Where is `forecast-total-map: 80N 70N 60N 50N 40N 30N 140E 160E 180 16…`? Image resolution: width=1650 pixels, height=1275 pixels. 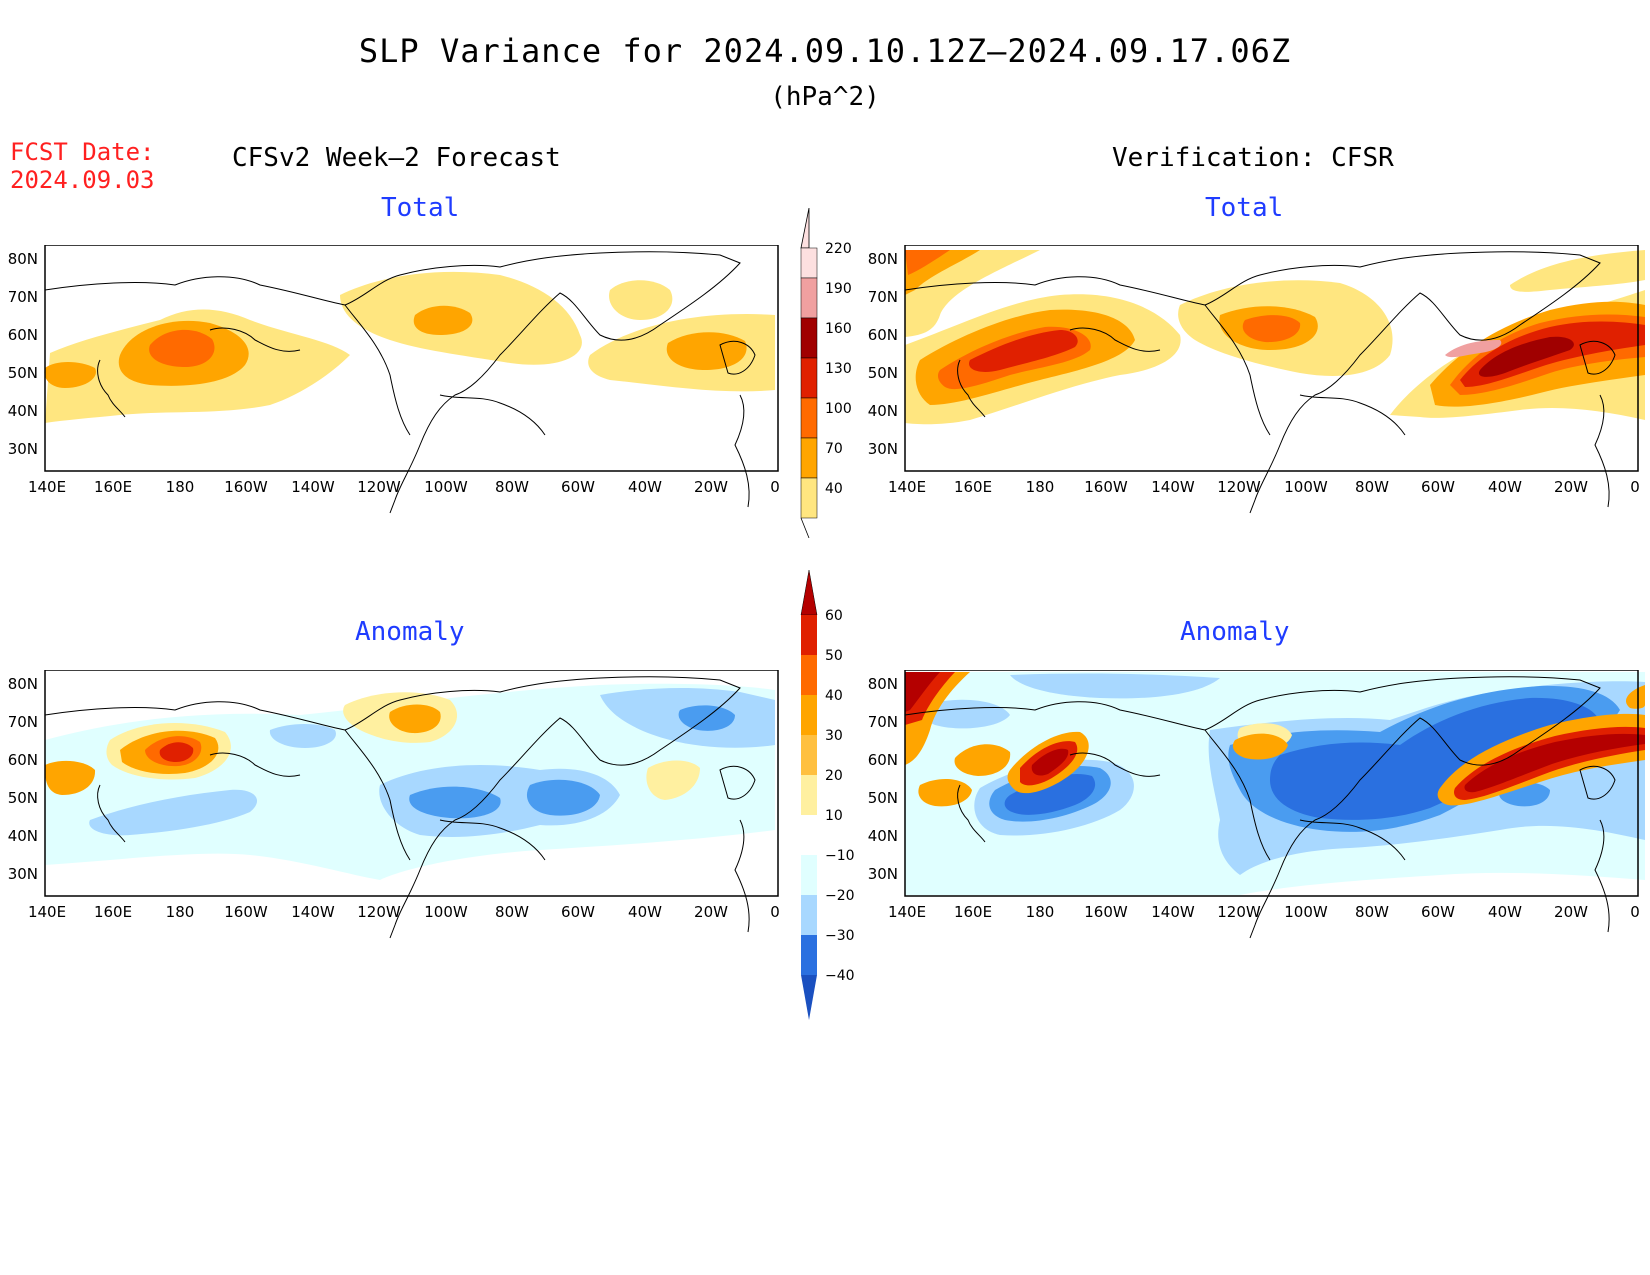
forecast-total-map: 80N 70N 60N 50N 40N 30N 140E 160E 180 16… is located at coordinates (394, 379).